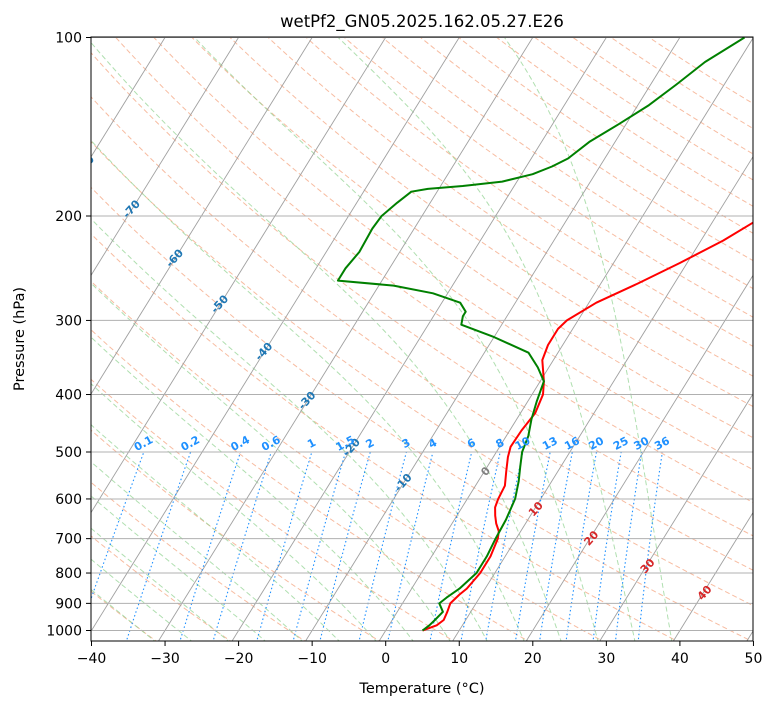  Describe the element at coordinates (421, 689) in the screenshot. I see `x-axis-label: Temperature (°C)` at that location.